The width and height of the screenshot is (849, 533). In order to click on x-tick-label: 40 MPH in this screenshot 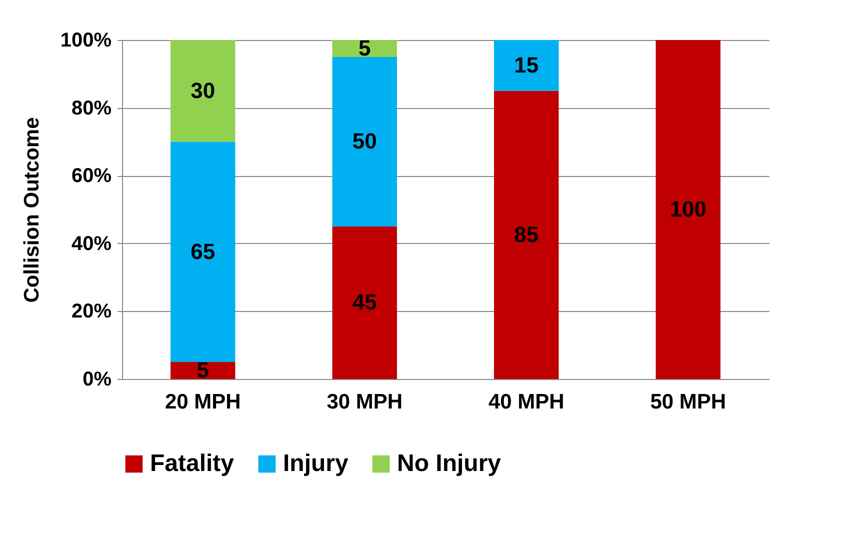, I will do `click(526, 402)`.